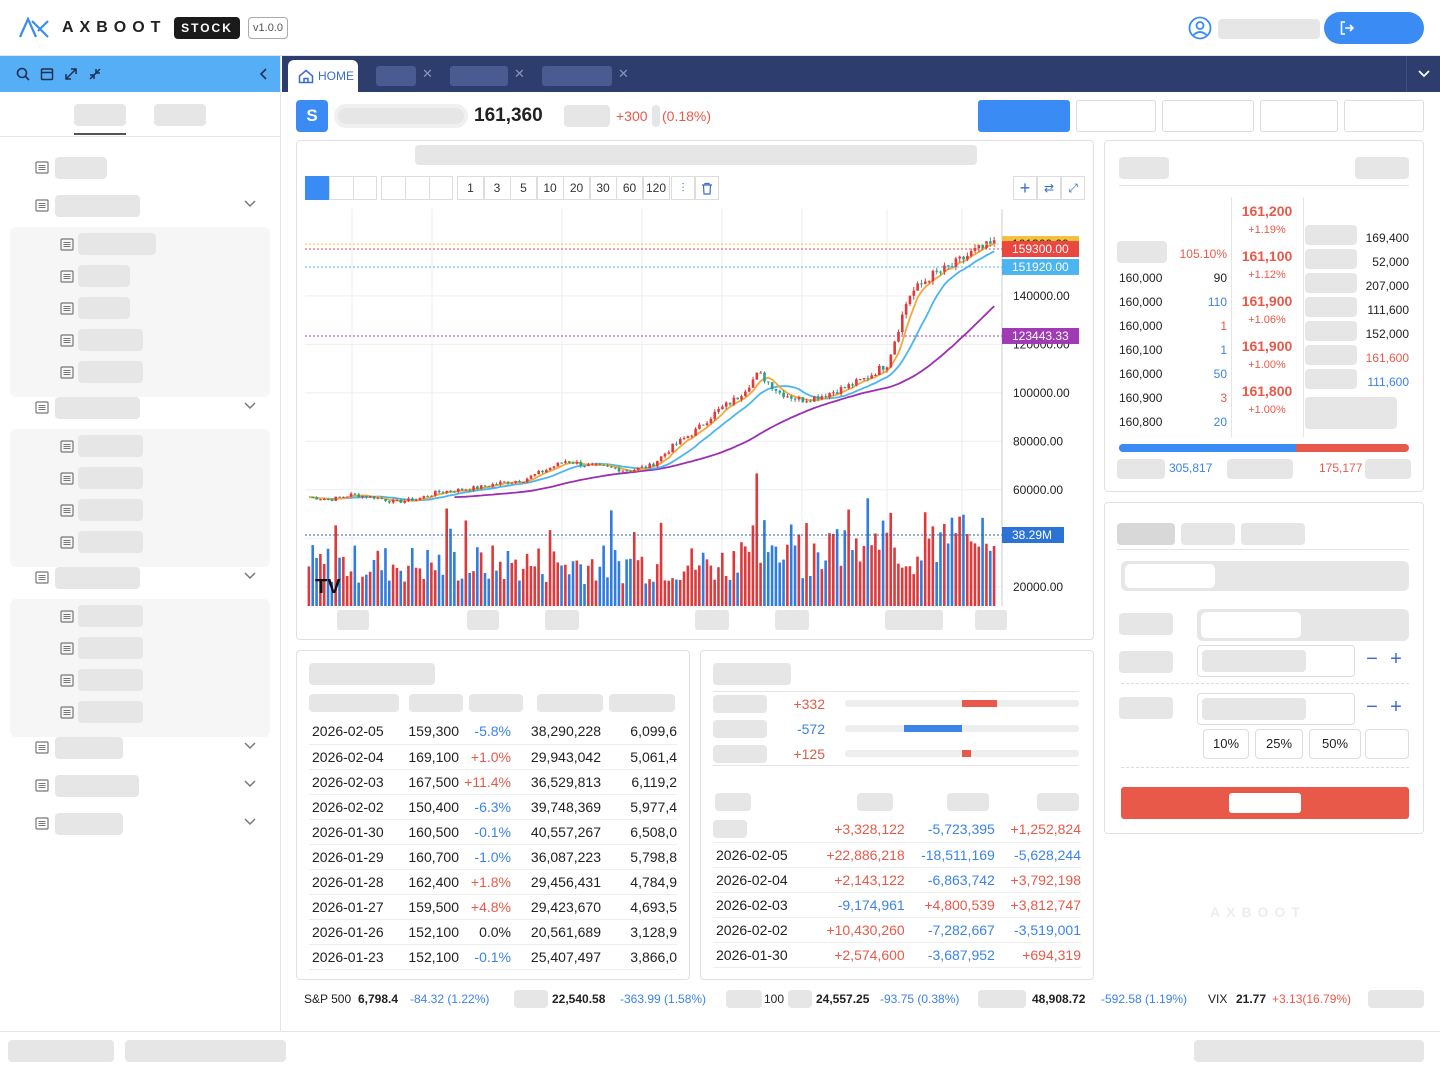  What do you see at coordinates (493, 857) in the screenshot?
I see `table-row: 2026-01-29 160,700 -1.0% 36,087,223 5,798,8` at bounding box center [493, 857].